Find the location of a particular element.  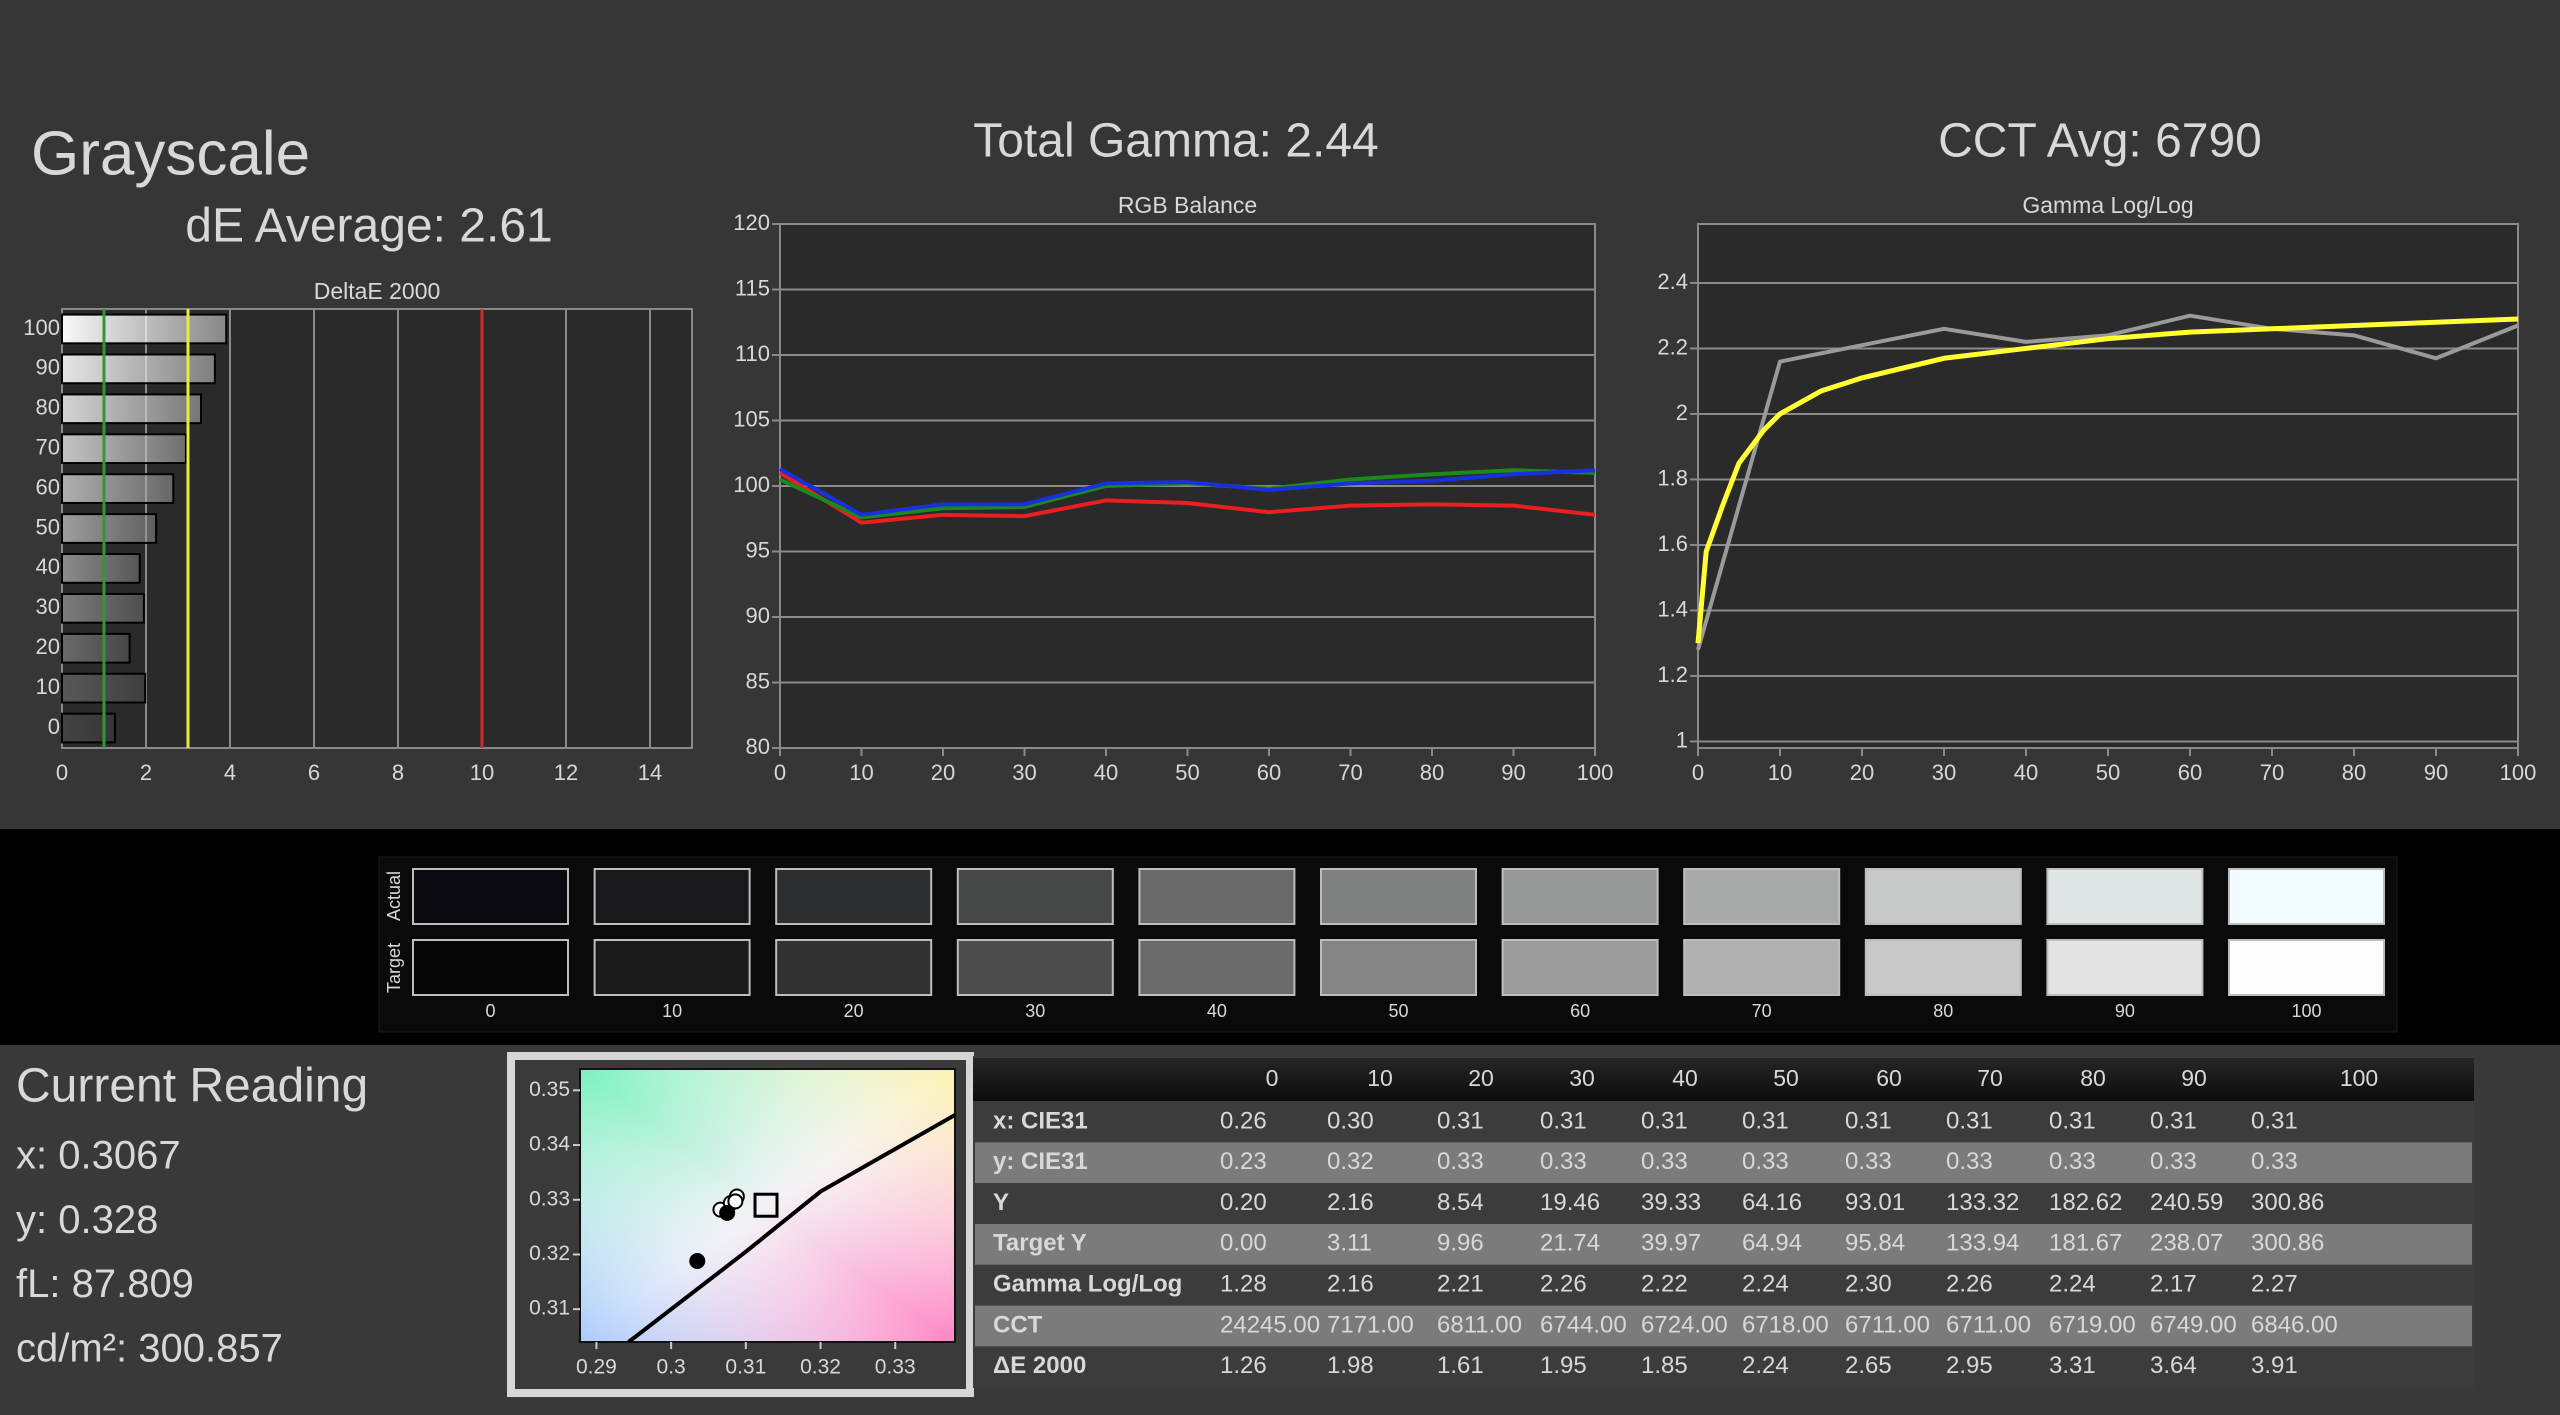

y-tick-label: 1 is located at coordinates (1682, 739).